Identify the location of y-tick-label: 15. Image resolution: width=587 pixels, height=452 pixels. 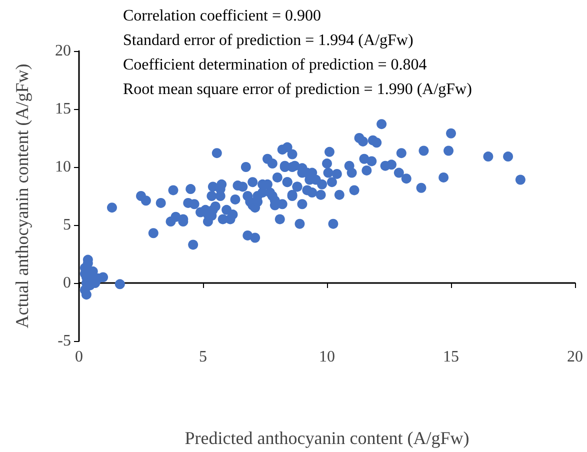
(63, 109).